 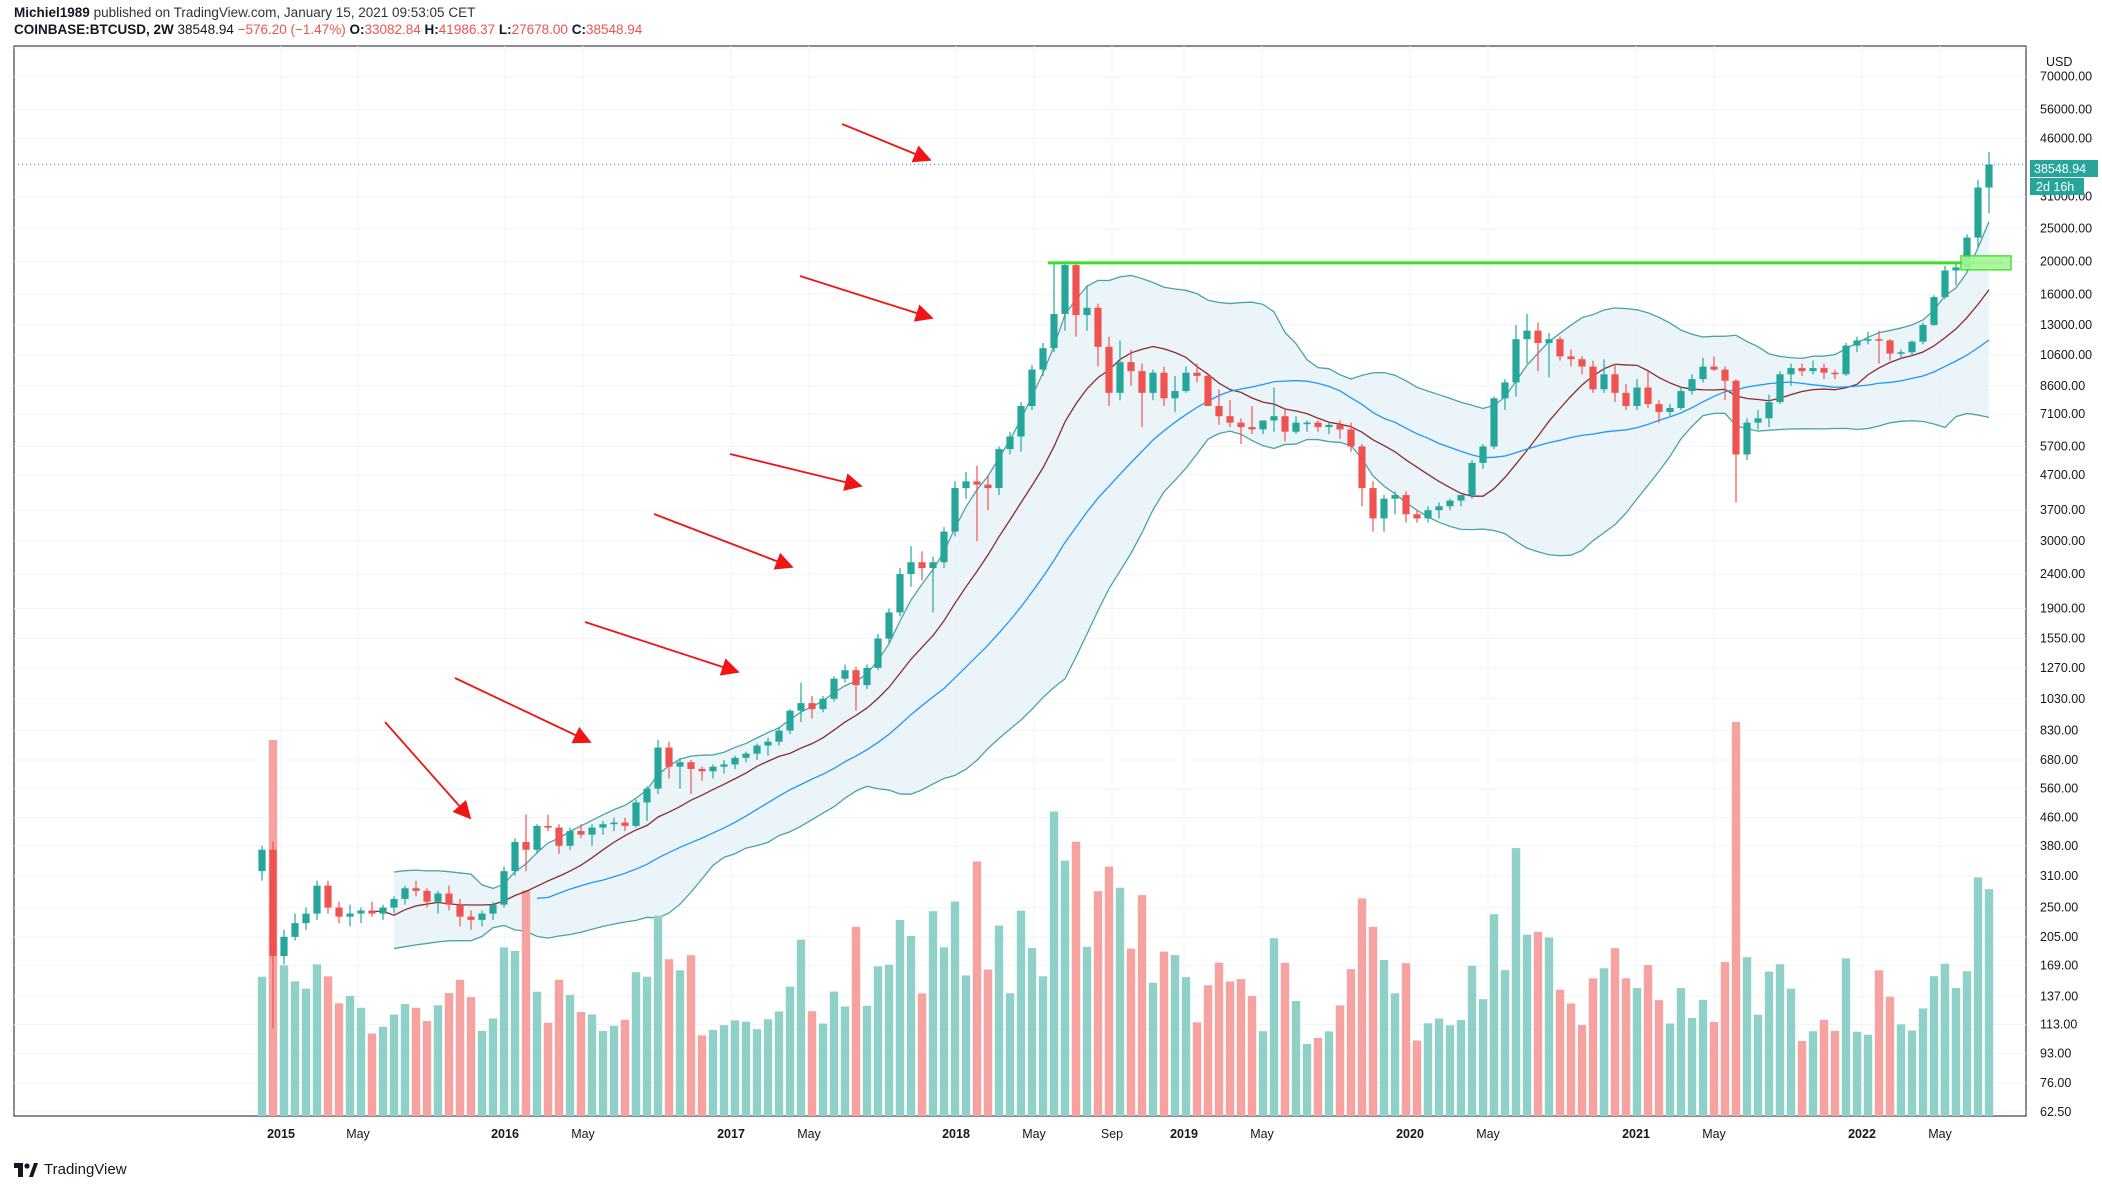 I want to click on price-tick-label: 250.00, so click(x=2059, y=908).